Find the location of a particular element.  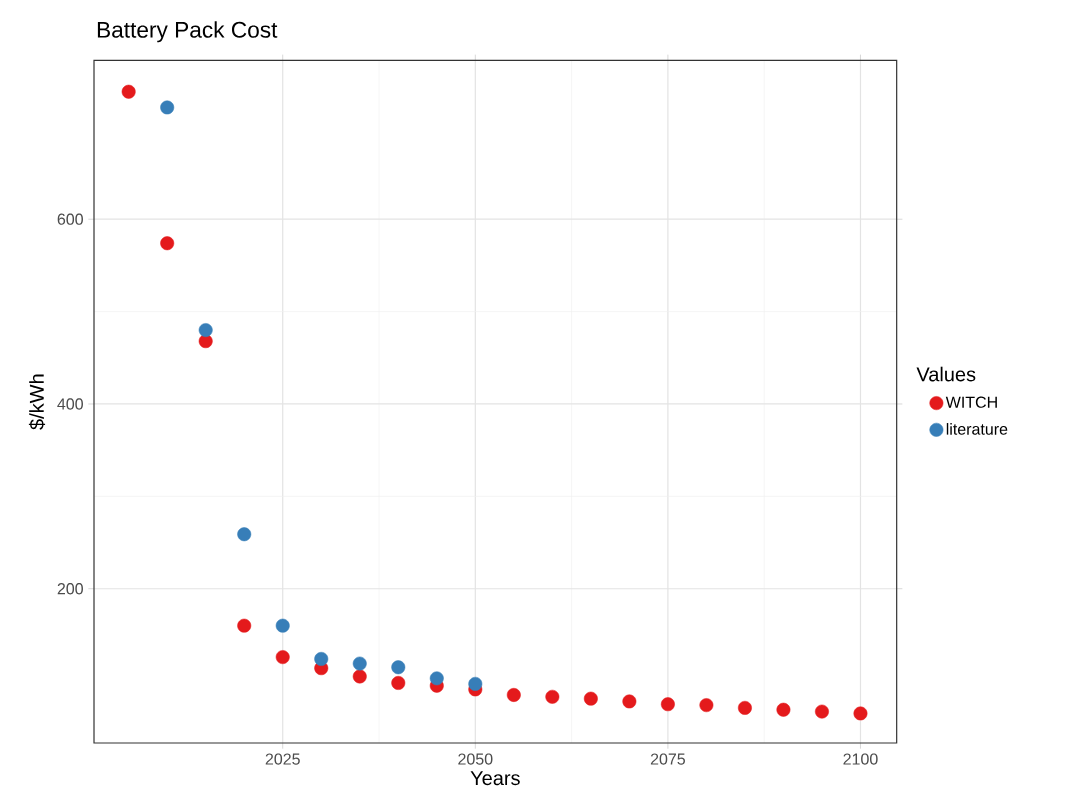

x-tick-label: 2075 is located at coordinates (667, 759).